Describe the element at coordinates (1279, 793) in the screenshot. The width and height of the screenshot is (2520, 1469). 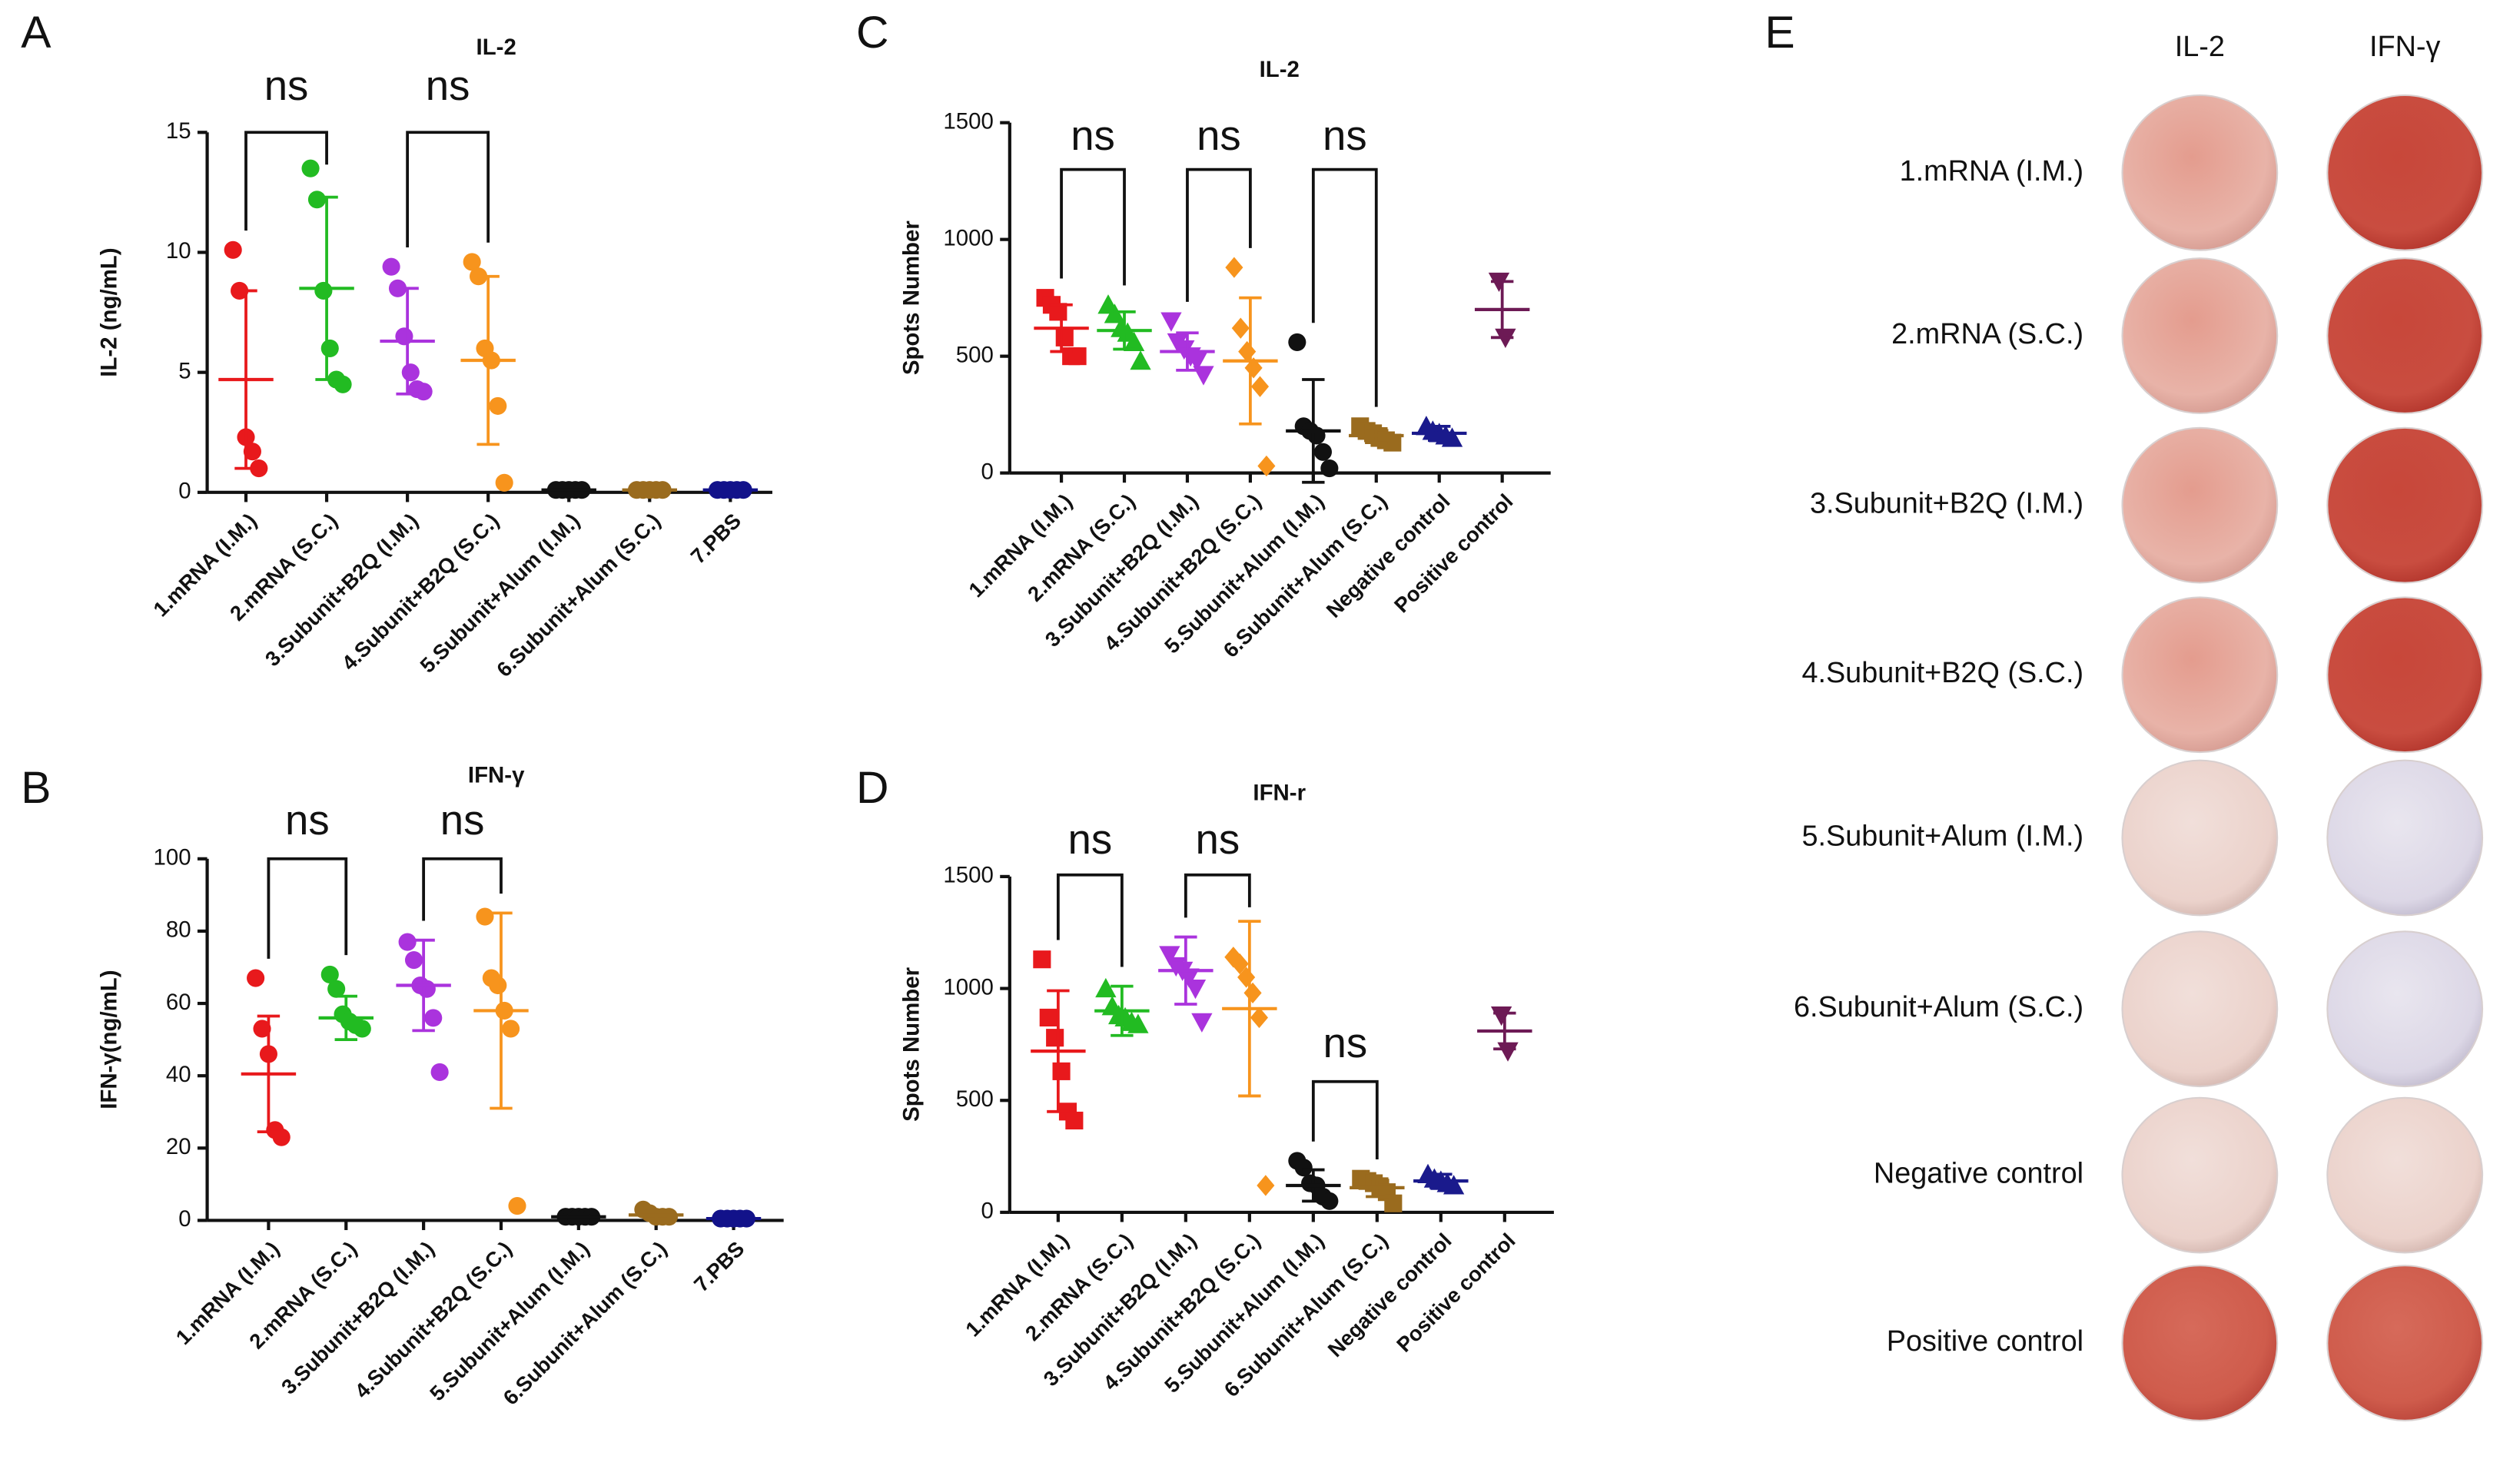
I see `chart-title: IFN-r` at that location.